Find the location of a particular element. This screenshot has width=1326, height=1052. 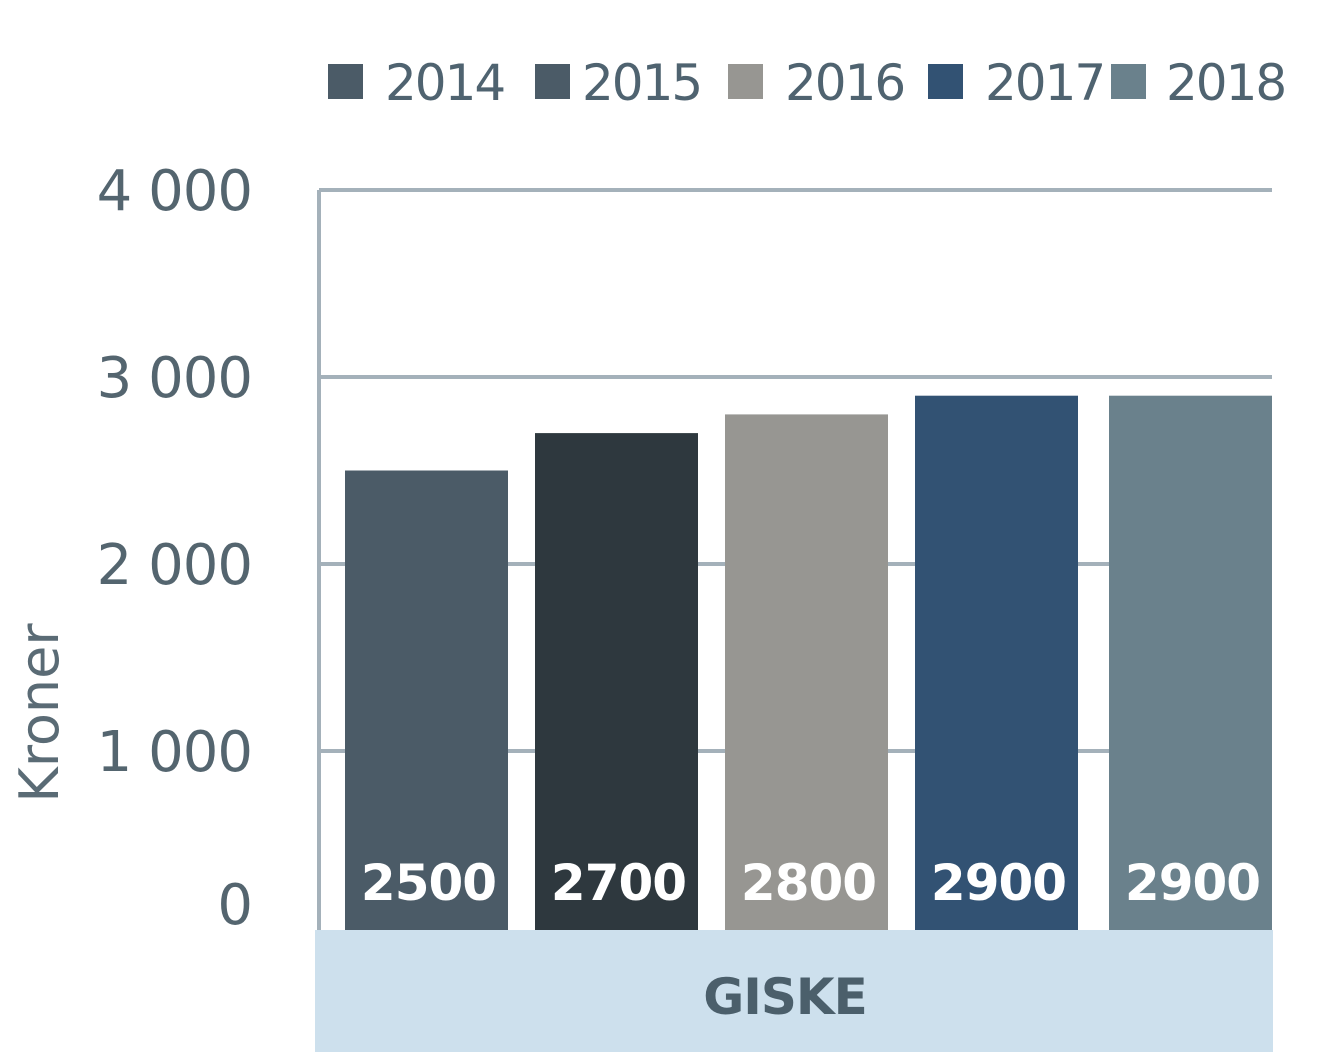

data-label-2017: 2900 is located at coordinates (998, 883).